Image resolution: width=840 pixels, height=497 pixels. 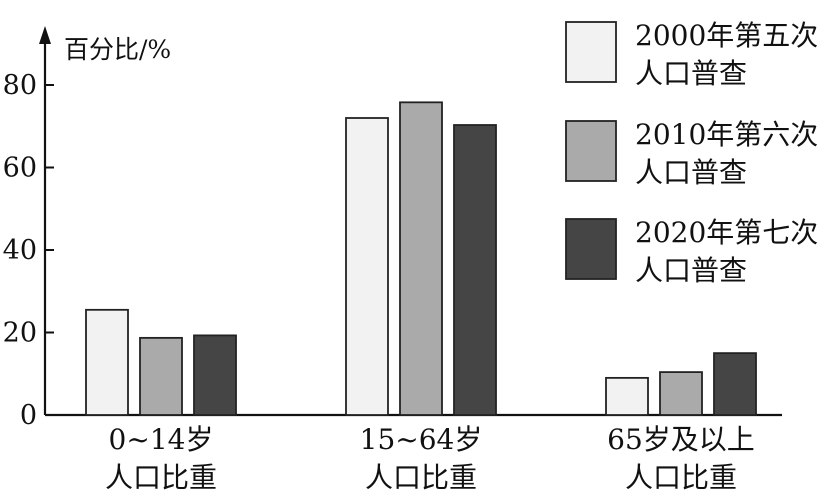 What do you see at coordinates (20, 333) in the screenshot?
I see `y-tick-label: 20` at bounding box center [20, 333].